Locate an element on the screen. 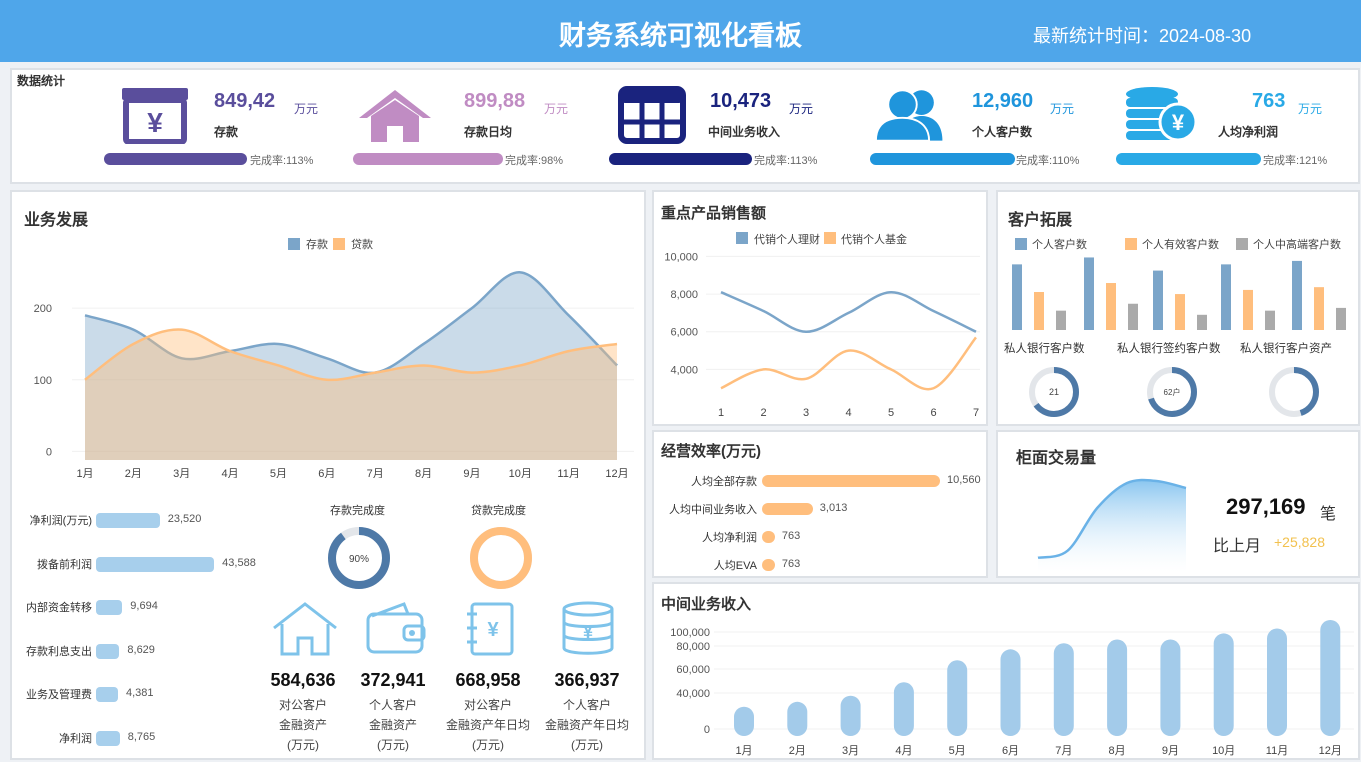  legend-label: 个人中高端客户数 is located at coordinates (1297, 244).